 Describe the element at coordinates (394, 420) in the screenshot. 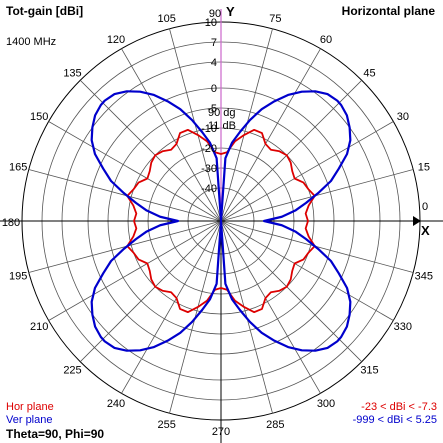

I see `legend-ver-range: -999 < dBi < 5.25` at that location.